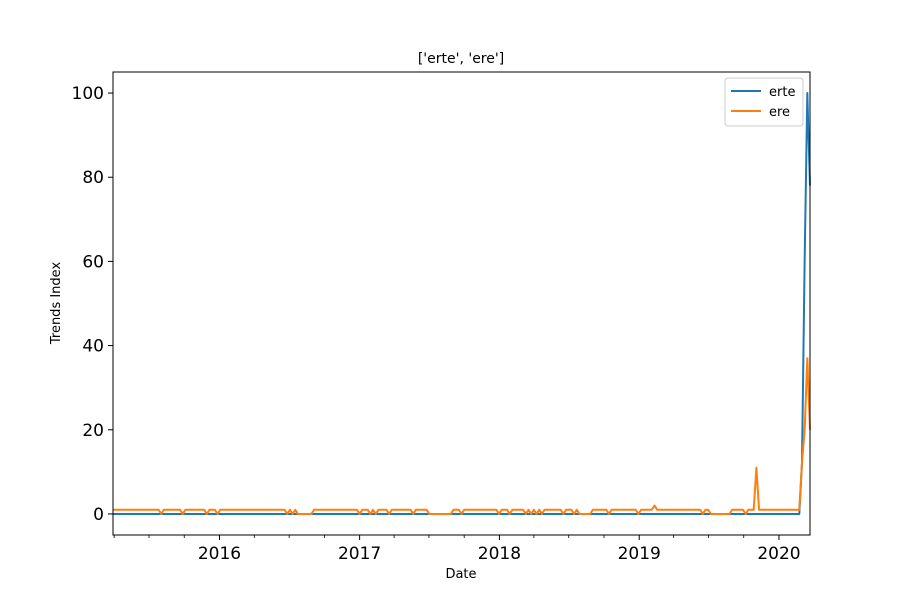 This screenshot has height=600, width=900. What do you see at coordinates (499, 554) in the screenshot?
I see `x-tick-label: 2018` at bounding box center [499, 554].